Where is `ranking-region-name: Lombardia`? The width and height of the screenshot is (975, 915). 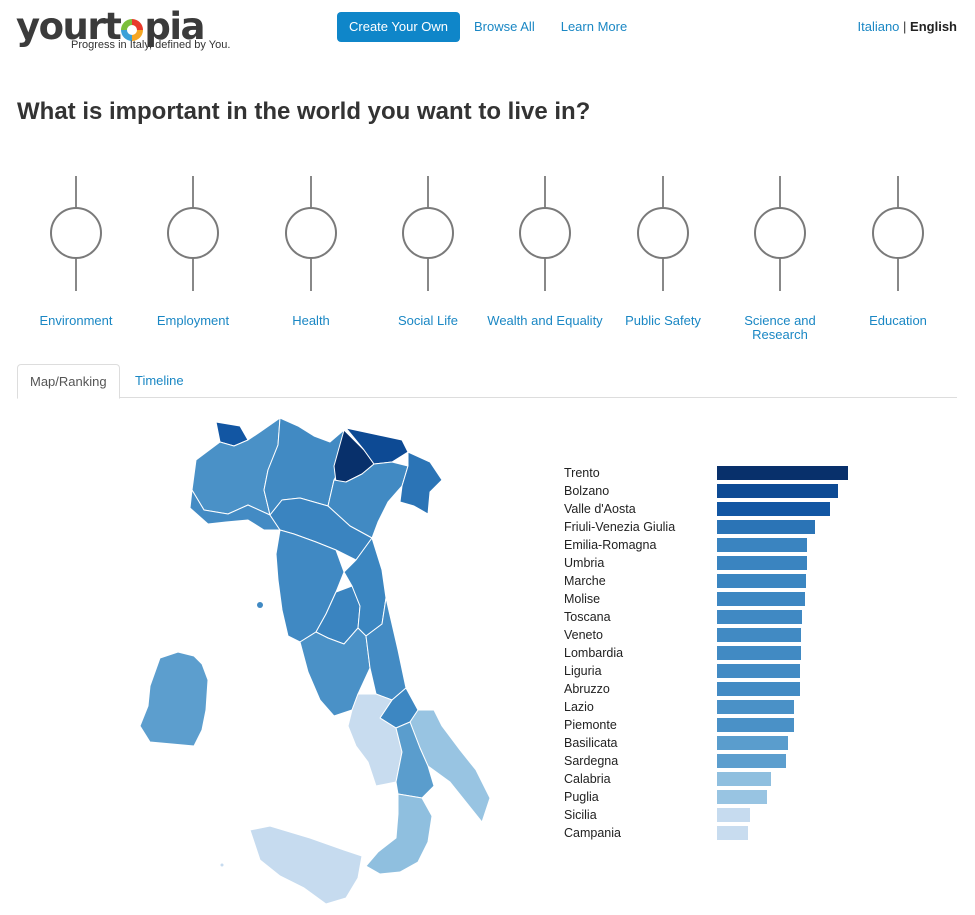
ranking-region-name: Lombardia is located at coordinates (594, 653).